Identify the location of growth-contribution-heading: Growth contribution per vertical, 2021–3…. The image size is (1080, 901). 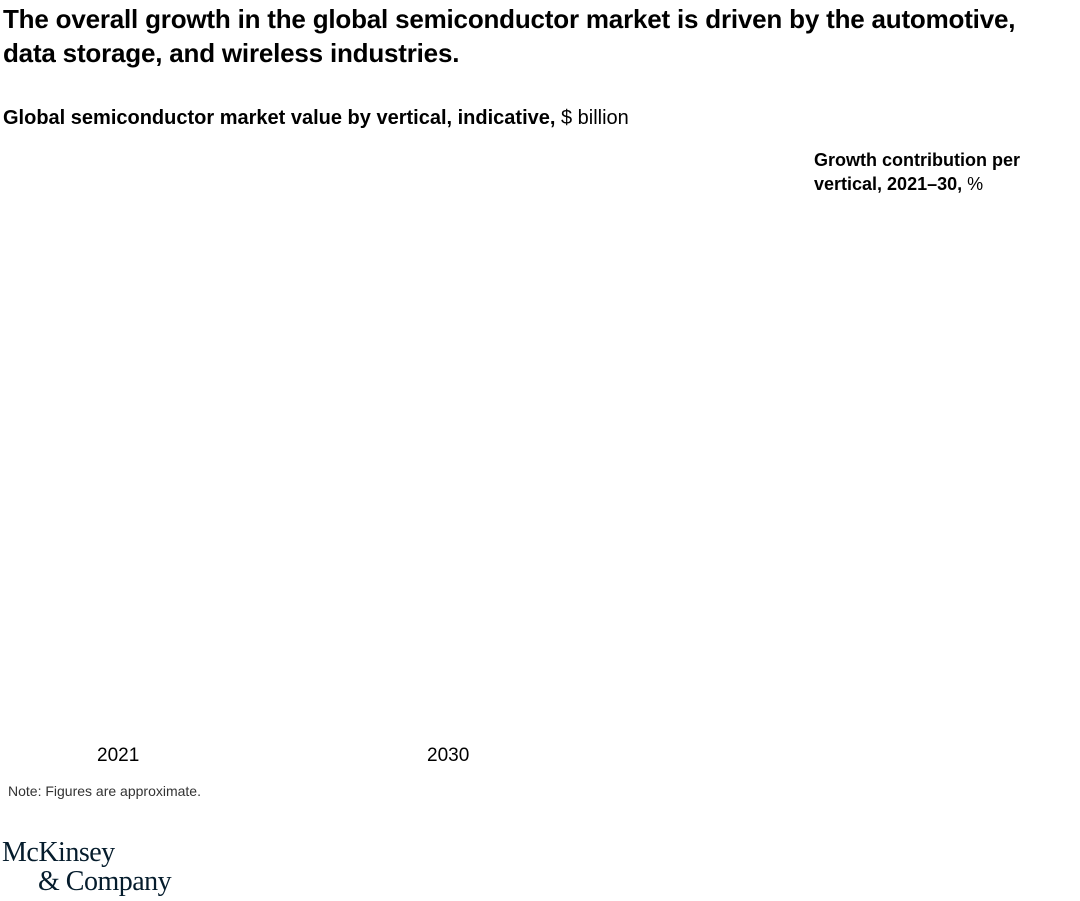
(939, 172).